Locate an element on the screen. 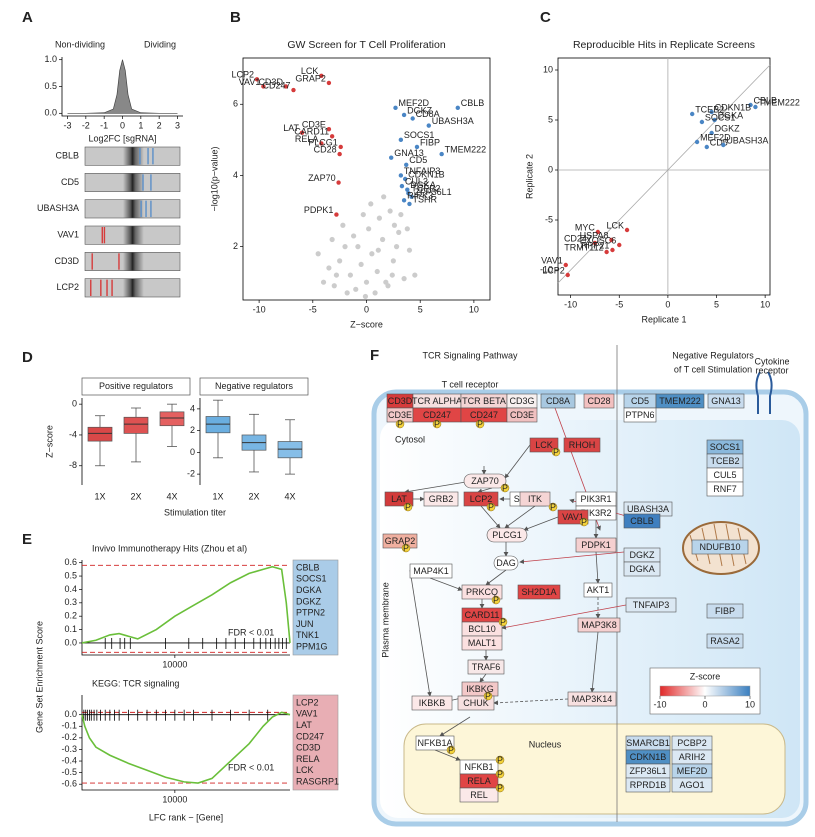 The width and height of the screenshot is (815, 837). gene-name: PPM1G is located at coordinates (312, 646).